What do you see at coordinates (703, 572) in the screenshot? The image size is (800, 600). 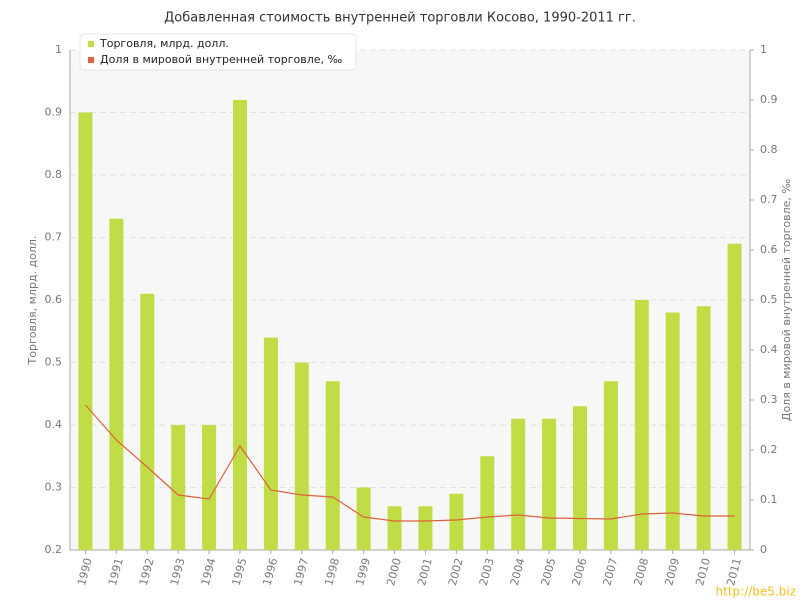 I see `x-tick-label: 2010` at bounding box center [703, 572].